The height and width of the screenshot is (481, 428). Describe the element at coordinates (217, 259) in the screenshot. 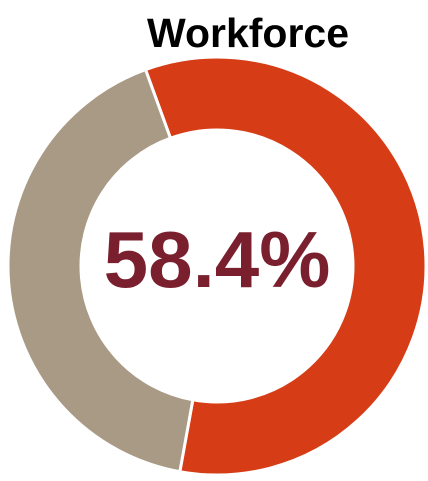

I see `center-percentage-label: 58.4%` at that location.